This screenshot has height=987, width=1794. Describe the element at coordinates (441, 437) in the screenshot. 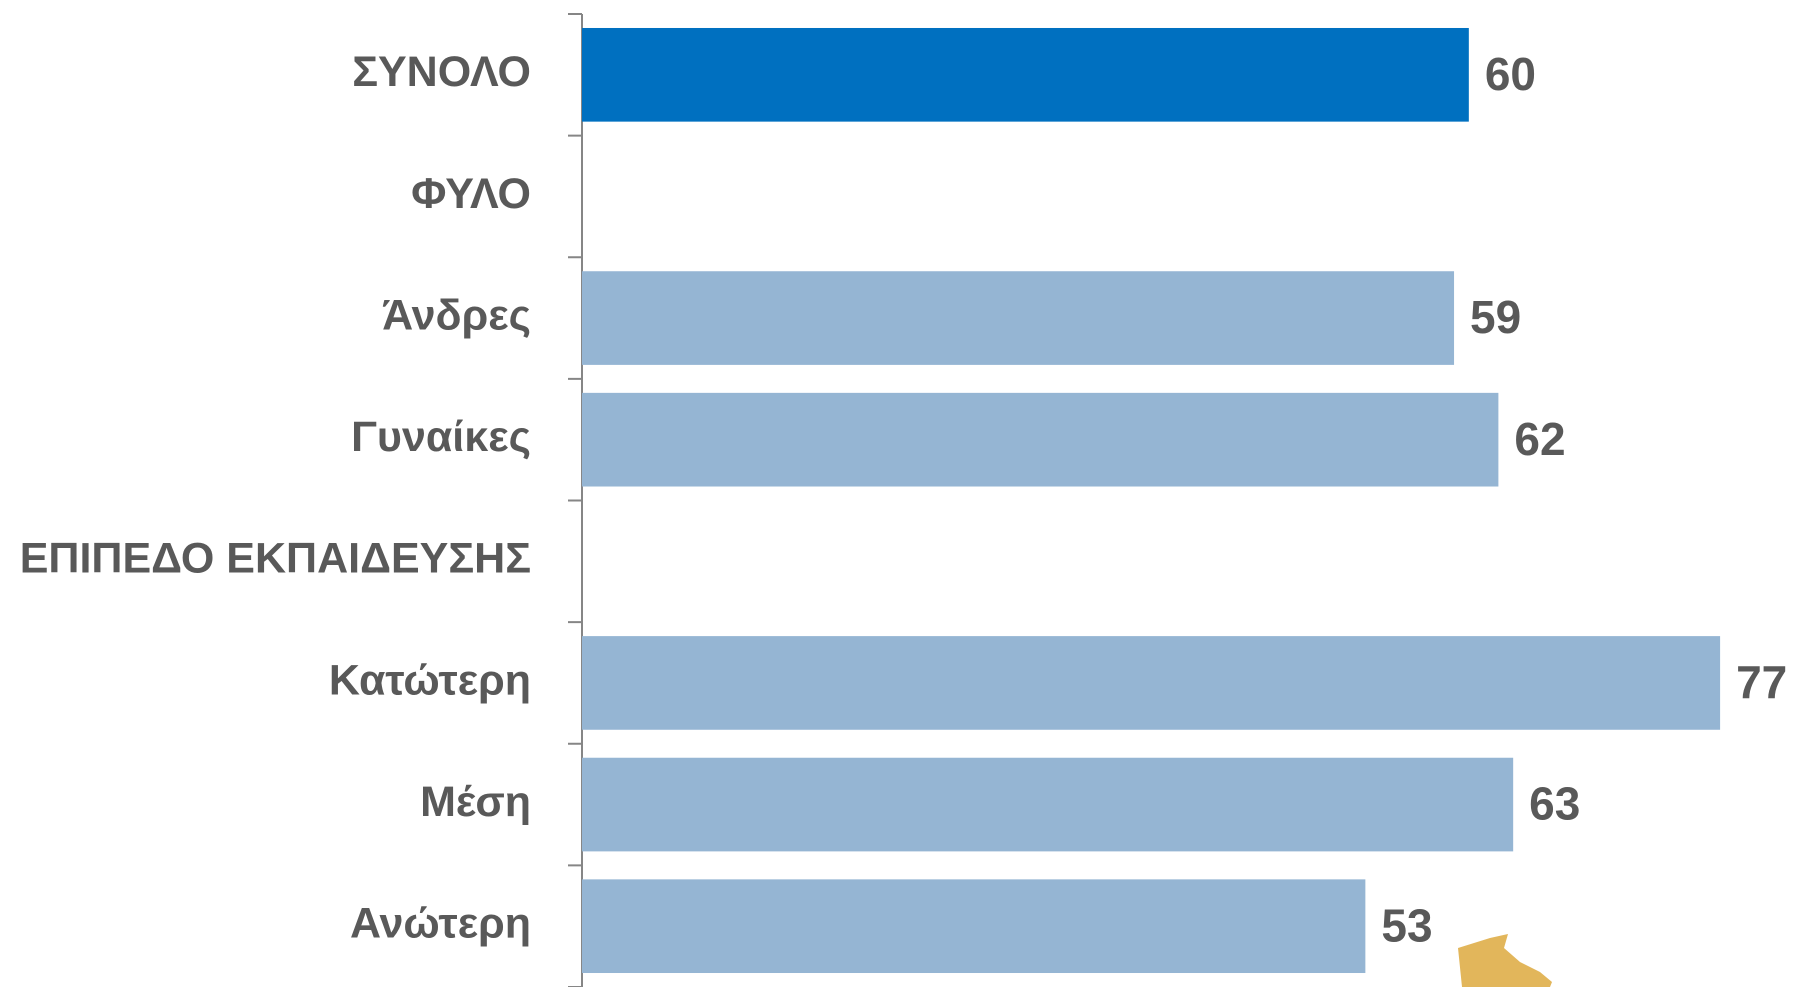

I see `category-label: Γυναίκες` at that location.